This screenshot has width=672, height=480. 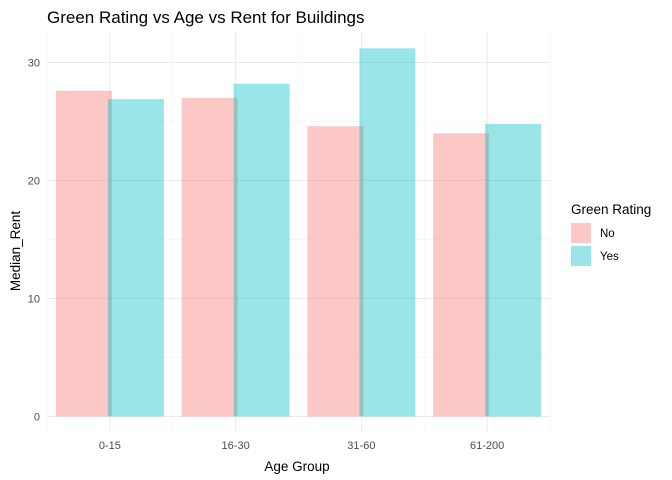 I want to click on legend-label-no: No, so click(x=607, y=234).